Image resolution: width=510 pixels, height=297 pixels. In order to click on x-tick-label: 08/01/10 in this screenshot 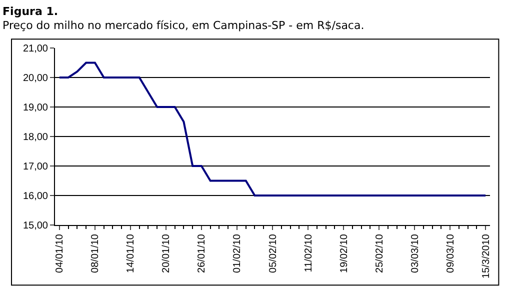, I will do `click(96, 253)`.